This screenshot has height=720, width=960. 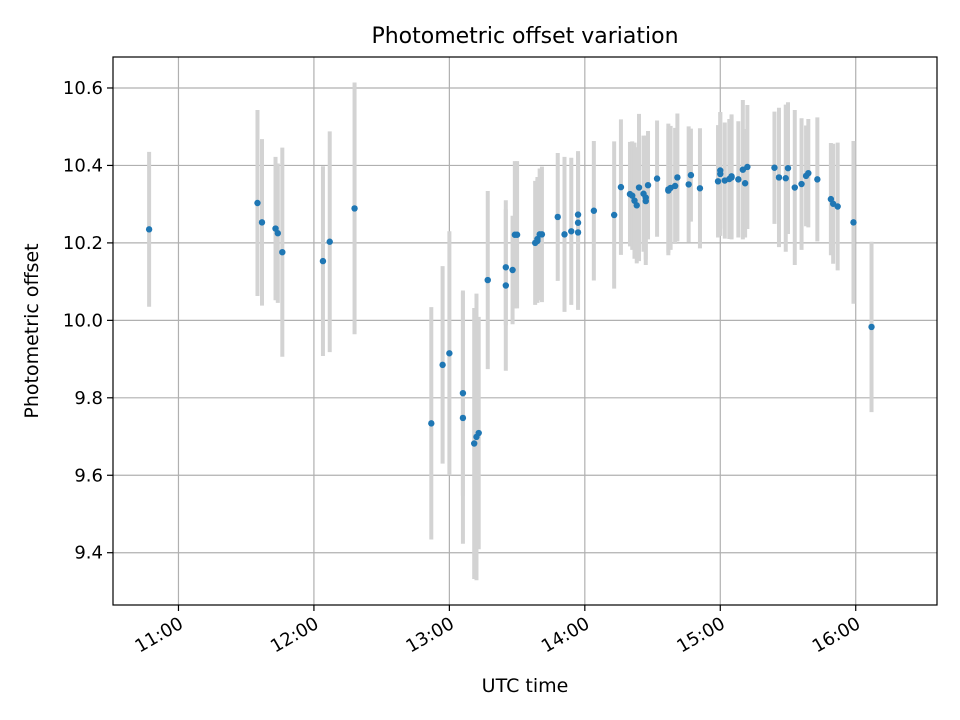 I want to click on y-tick-label: 9.4, so click(x=88, y=553).